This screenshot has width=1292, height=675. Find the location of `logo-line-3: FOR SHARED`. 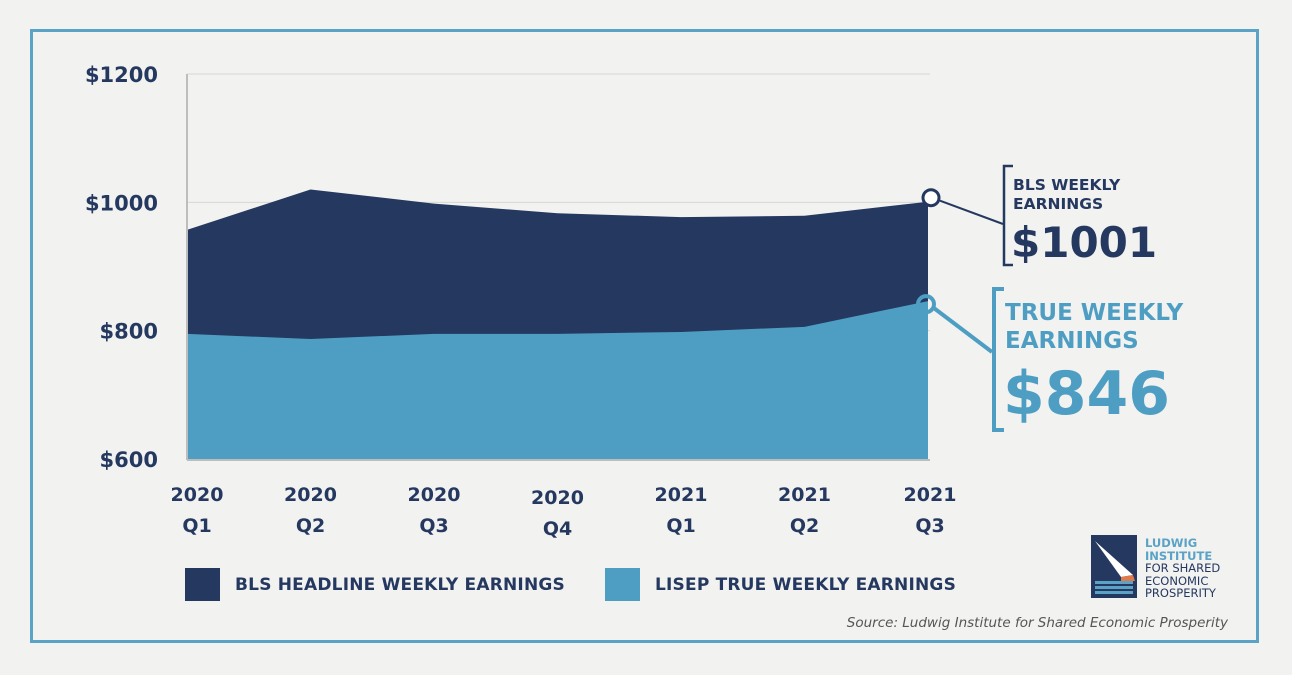

logo-line-3: FOR SHARED is located at coordinates (1183, 568).